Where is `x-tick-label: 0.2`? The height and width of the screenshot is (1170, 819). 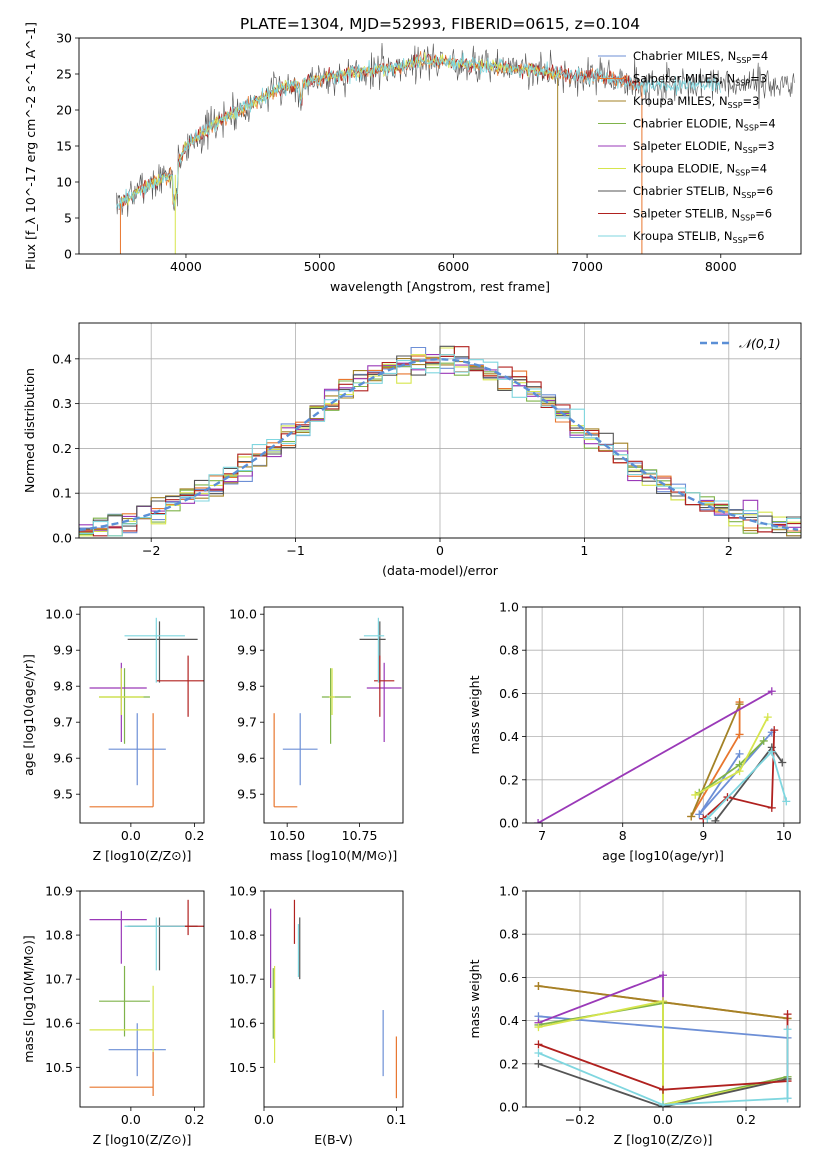
x-tick-label: 0.2 is located at coordinates (195, 1119).